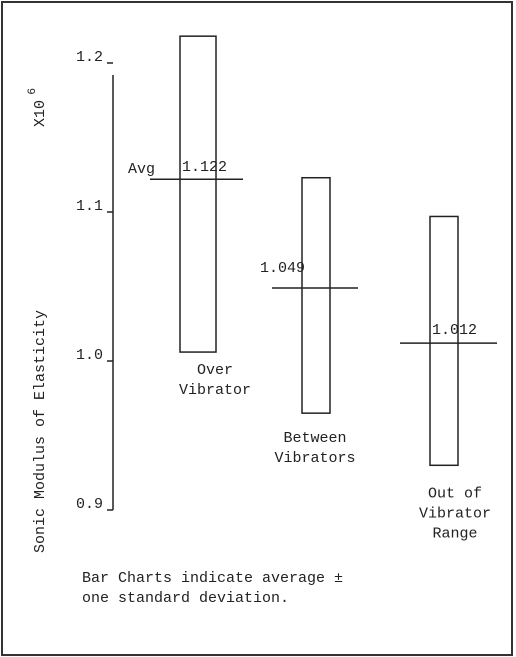  I want to click on y-label-group: Sonic Modulus of Elasticity X10 6, so click(38, 320).